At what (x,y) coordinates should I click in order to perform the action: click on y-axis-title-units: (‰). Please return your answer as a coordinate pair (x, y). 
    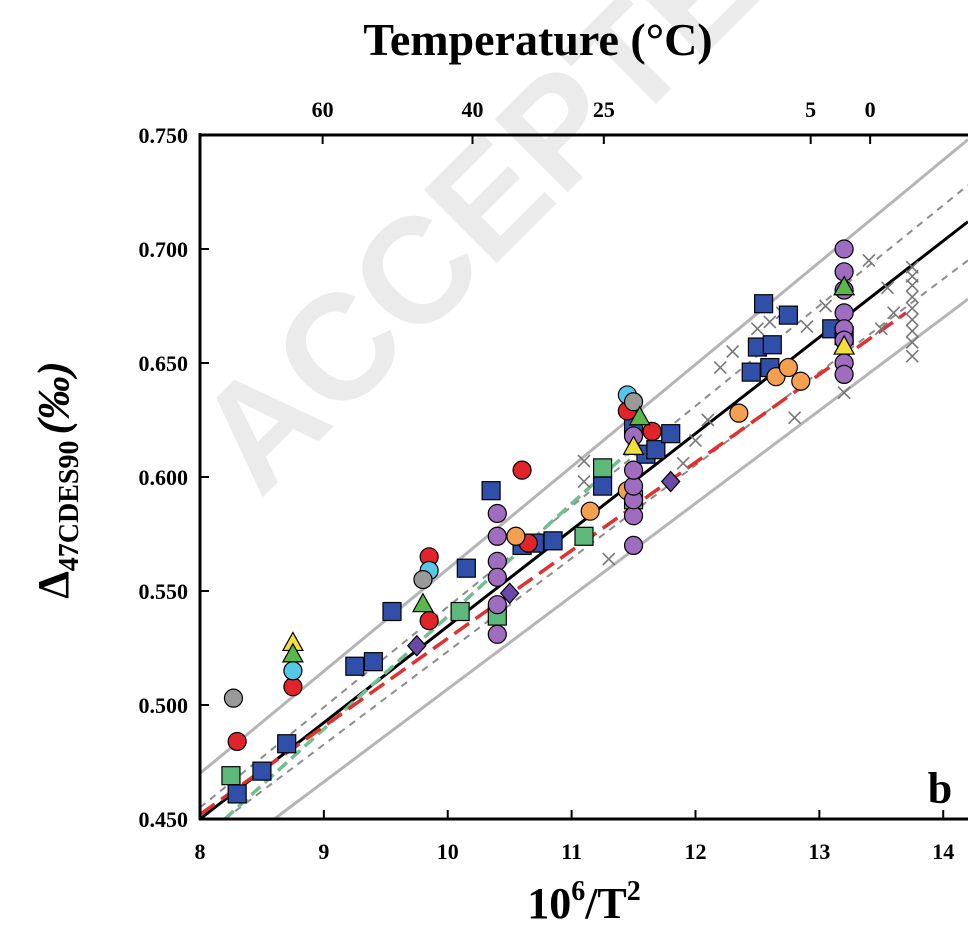
    Looking at the image, I should click on (53, 397).